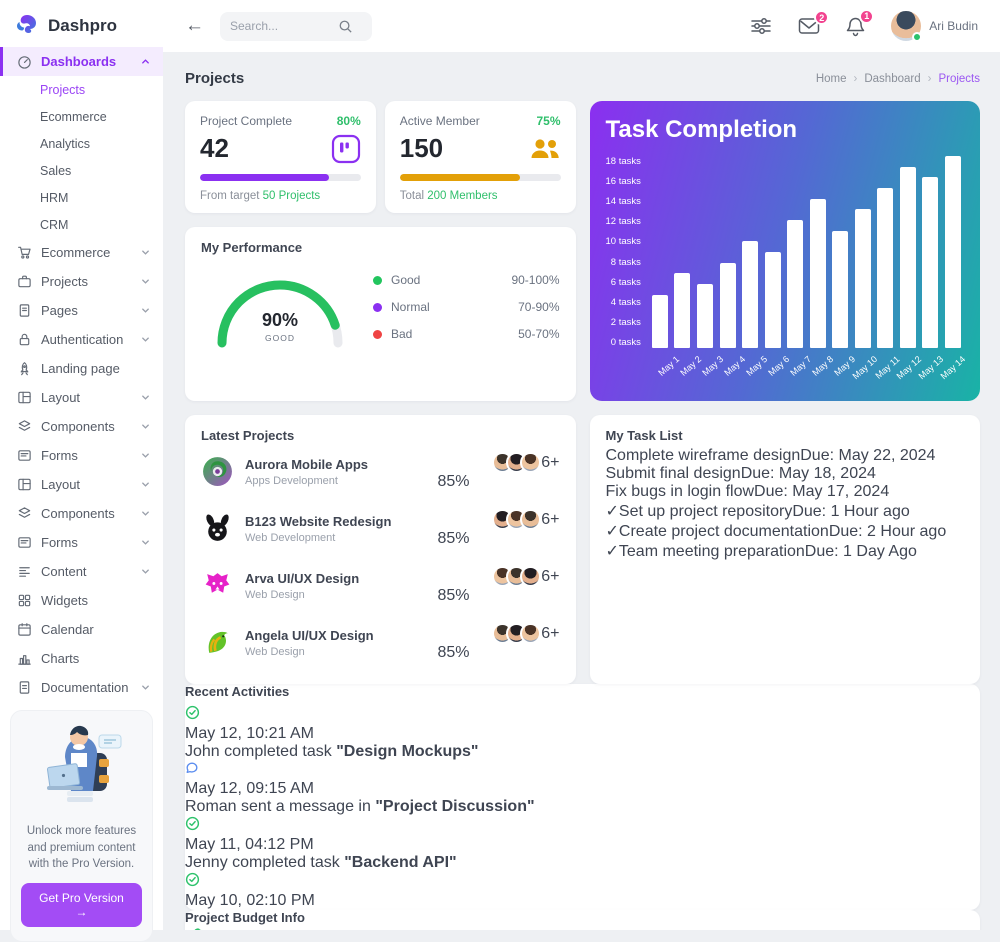 This screenshot has width=1000, height=942. What do you see at coordinates (831, 78) in the screenshot?
I see `breadcrumb-home: Home` at bounding box center [831, 78].